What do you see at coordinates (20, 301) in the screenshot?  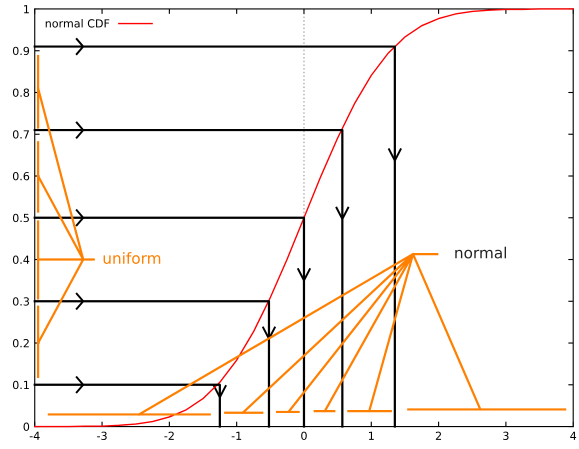 I see `y-tick-label: 0.3` at bounding box center [20, 301].